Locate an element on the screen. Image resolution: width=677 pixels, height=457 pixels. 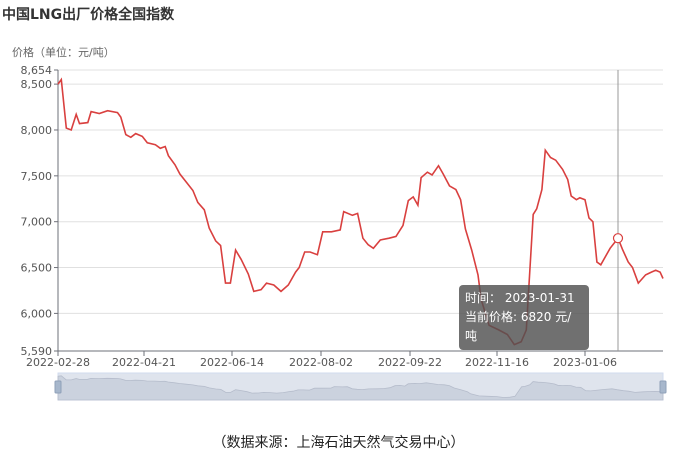
y-tick-label: 8,500 is located at coordinates (37, 84).